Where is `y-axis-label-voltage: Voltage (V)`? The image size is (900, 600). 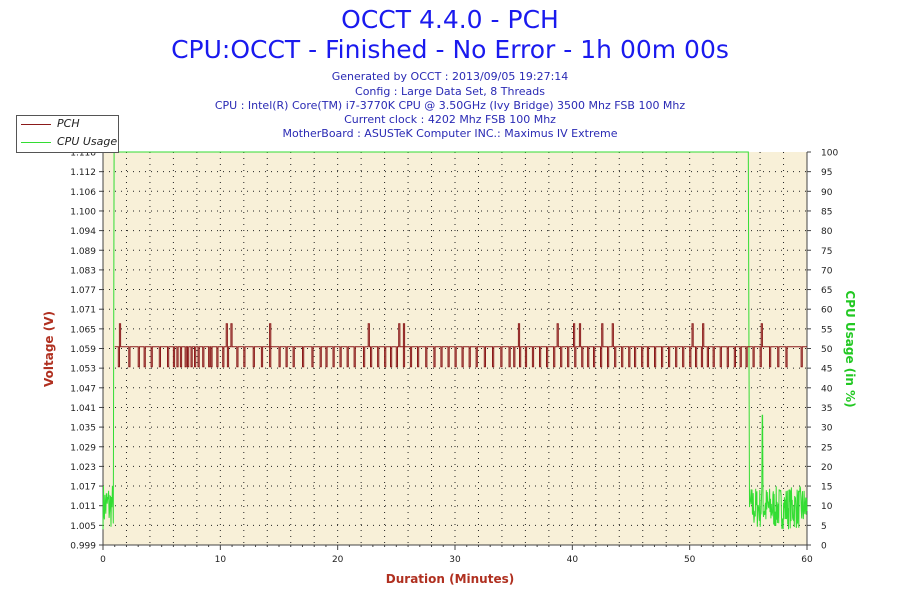
y-axis-label-voltage: Voltage (V) is located at coordinates (49, 349).